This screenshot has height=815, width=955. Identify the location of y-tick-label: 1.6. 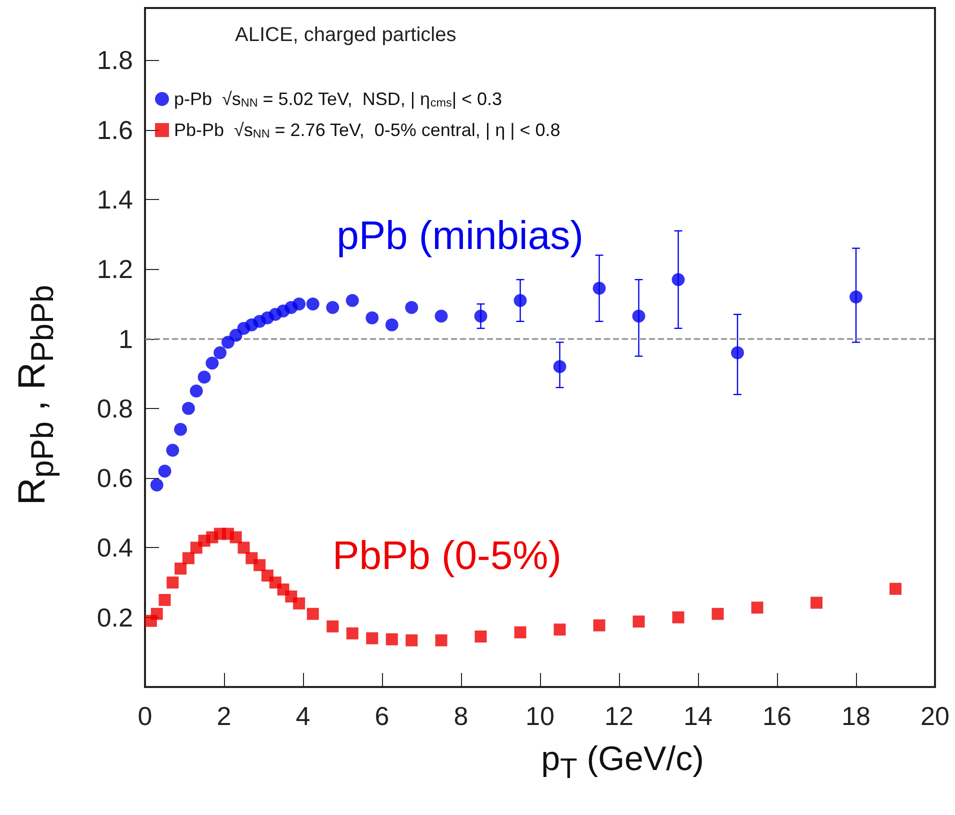
(114, 129).